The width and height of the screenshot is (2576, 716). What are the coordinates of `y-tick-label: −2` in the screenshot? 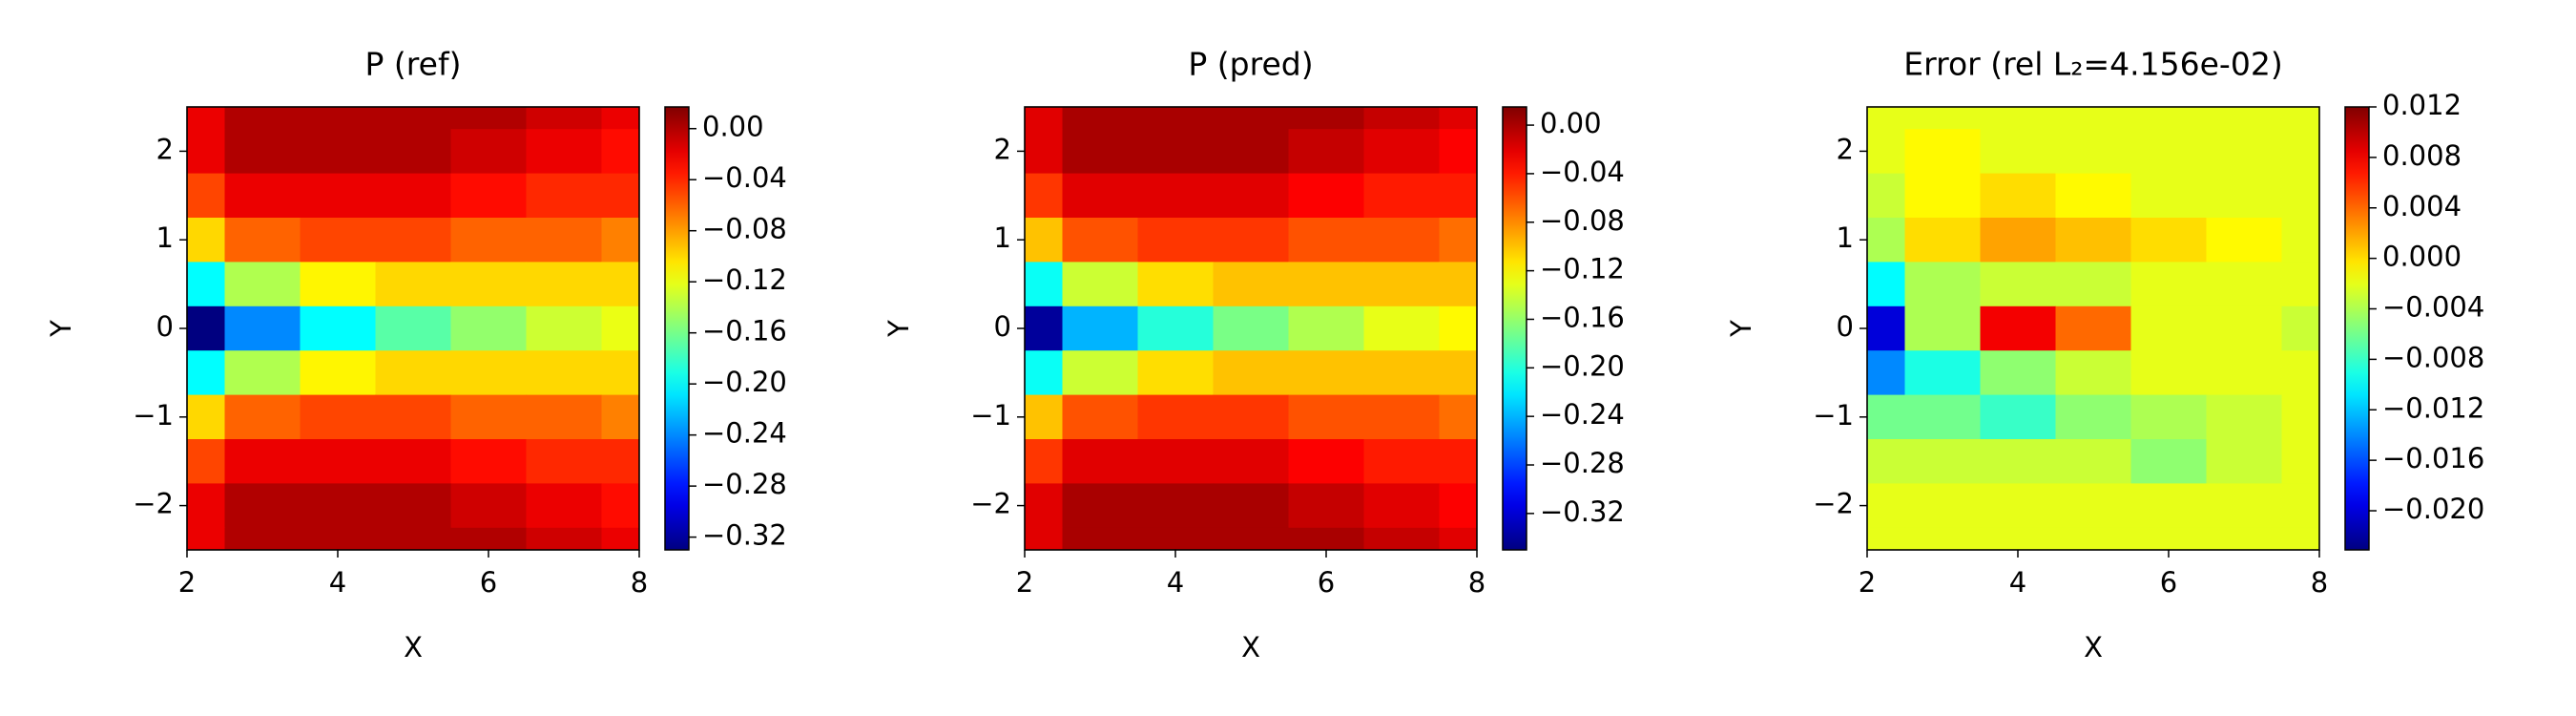 It's located at (1833, 504).